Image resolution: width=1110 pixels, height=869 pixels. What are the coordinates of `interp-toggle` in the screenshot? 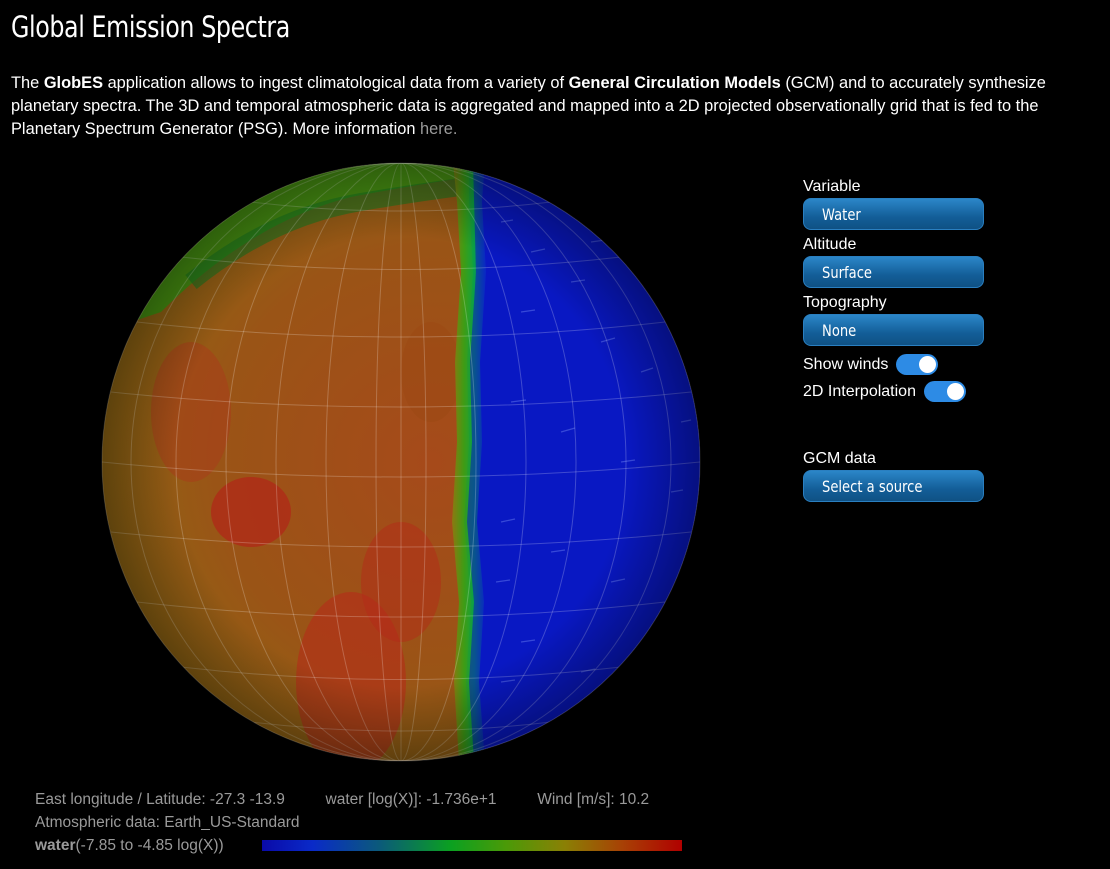 It's located at (944, 391).